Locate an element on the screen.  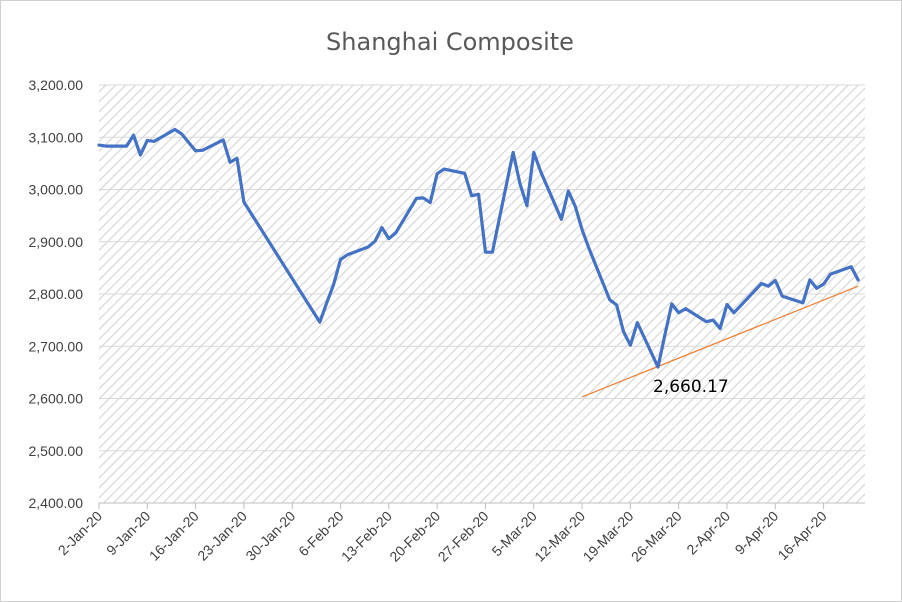
x-tick-label: 2-Jan-20 is located at coordinates (80, 533).